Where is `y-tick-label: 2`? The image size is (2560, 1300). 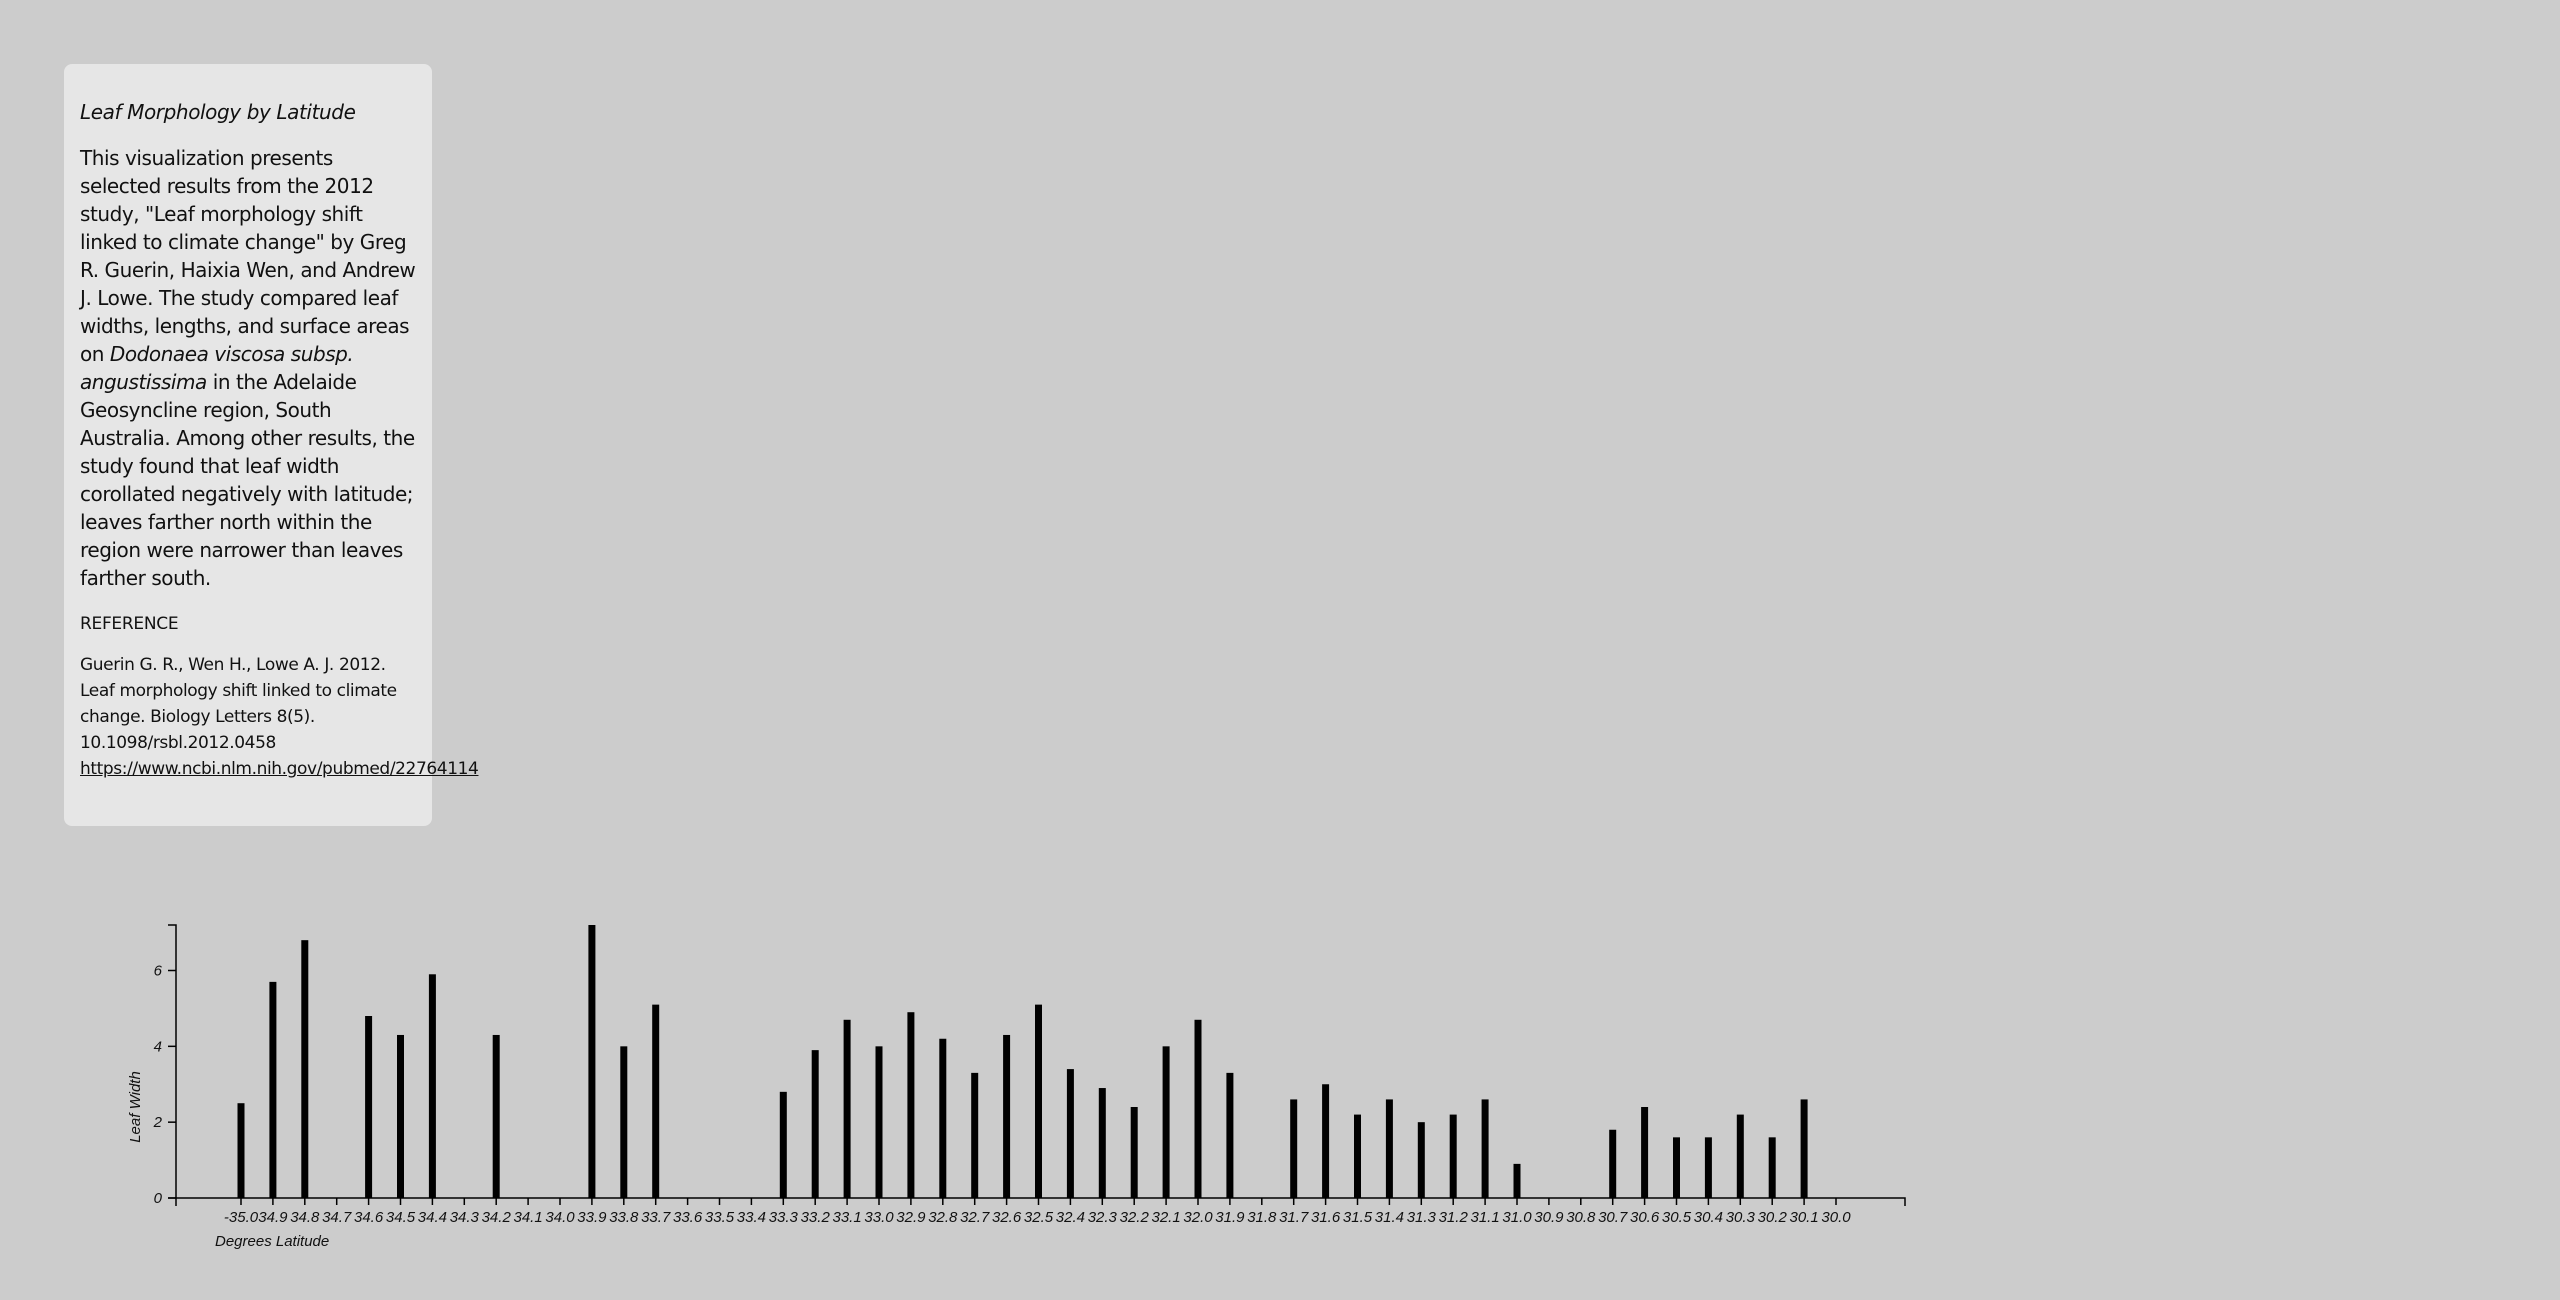
y-tick-label: 2 is located at coordinates (158, 1122).